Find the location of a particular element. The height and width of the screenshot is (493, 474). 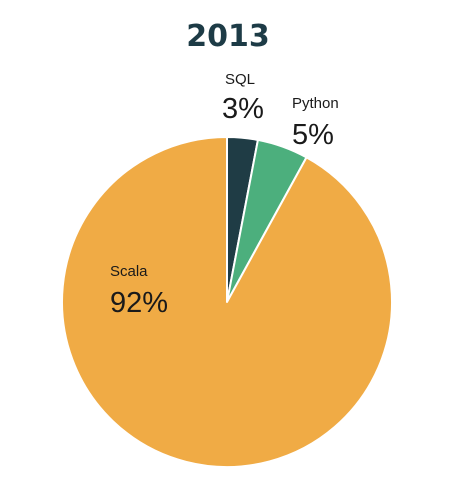

slice-label-python: Python is located at coordinates (315, 103).